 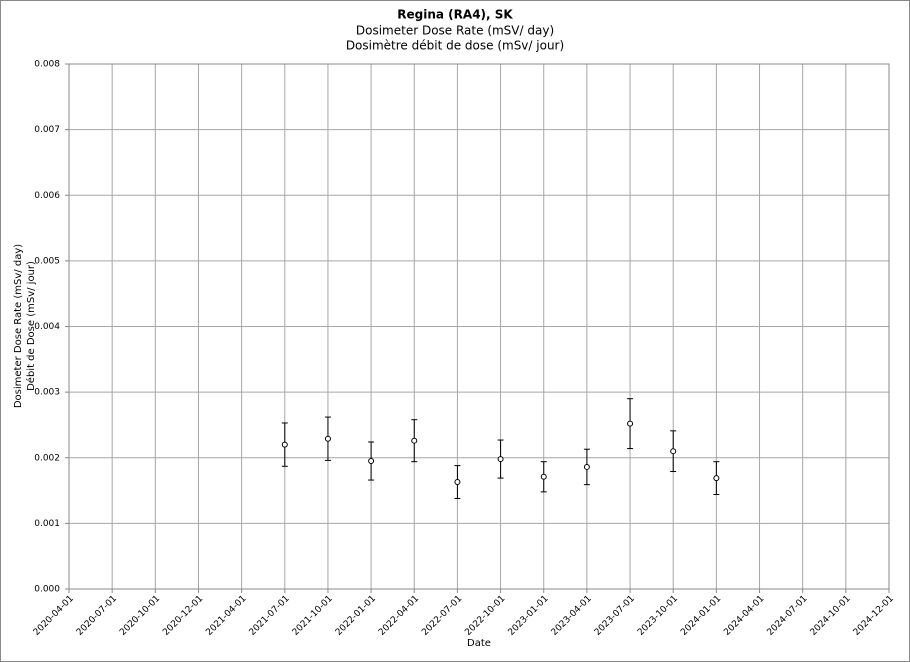 What do you see at coordinates (455, 46) in the screenshot?
I see `chart-subtitle: Dosimètre débit de dose (mSv/ jour)` at bounding box center [455, 46].